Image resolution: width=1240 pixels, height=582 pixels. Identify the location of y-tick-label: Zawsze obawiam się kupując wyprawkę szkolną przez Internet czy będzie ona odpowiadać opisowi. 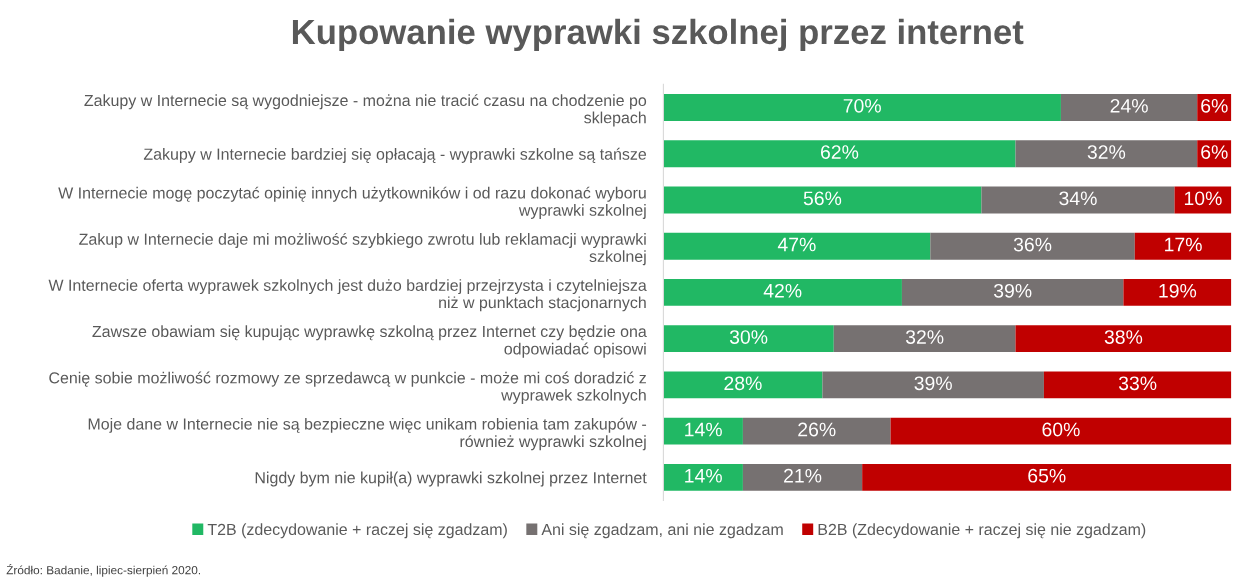
(369, 341).